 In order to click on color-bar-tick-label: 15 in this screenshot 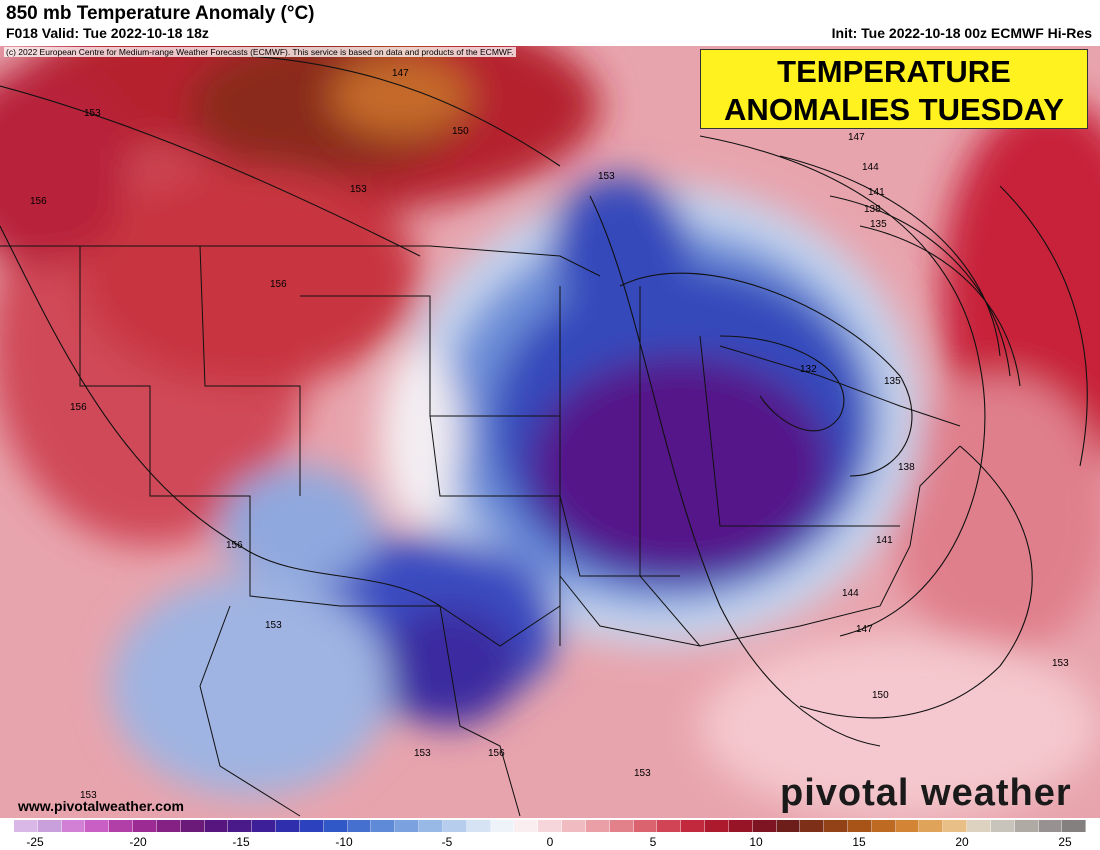, I will do `click(859, 842)`.